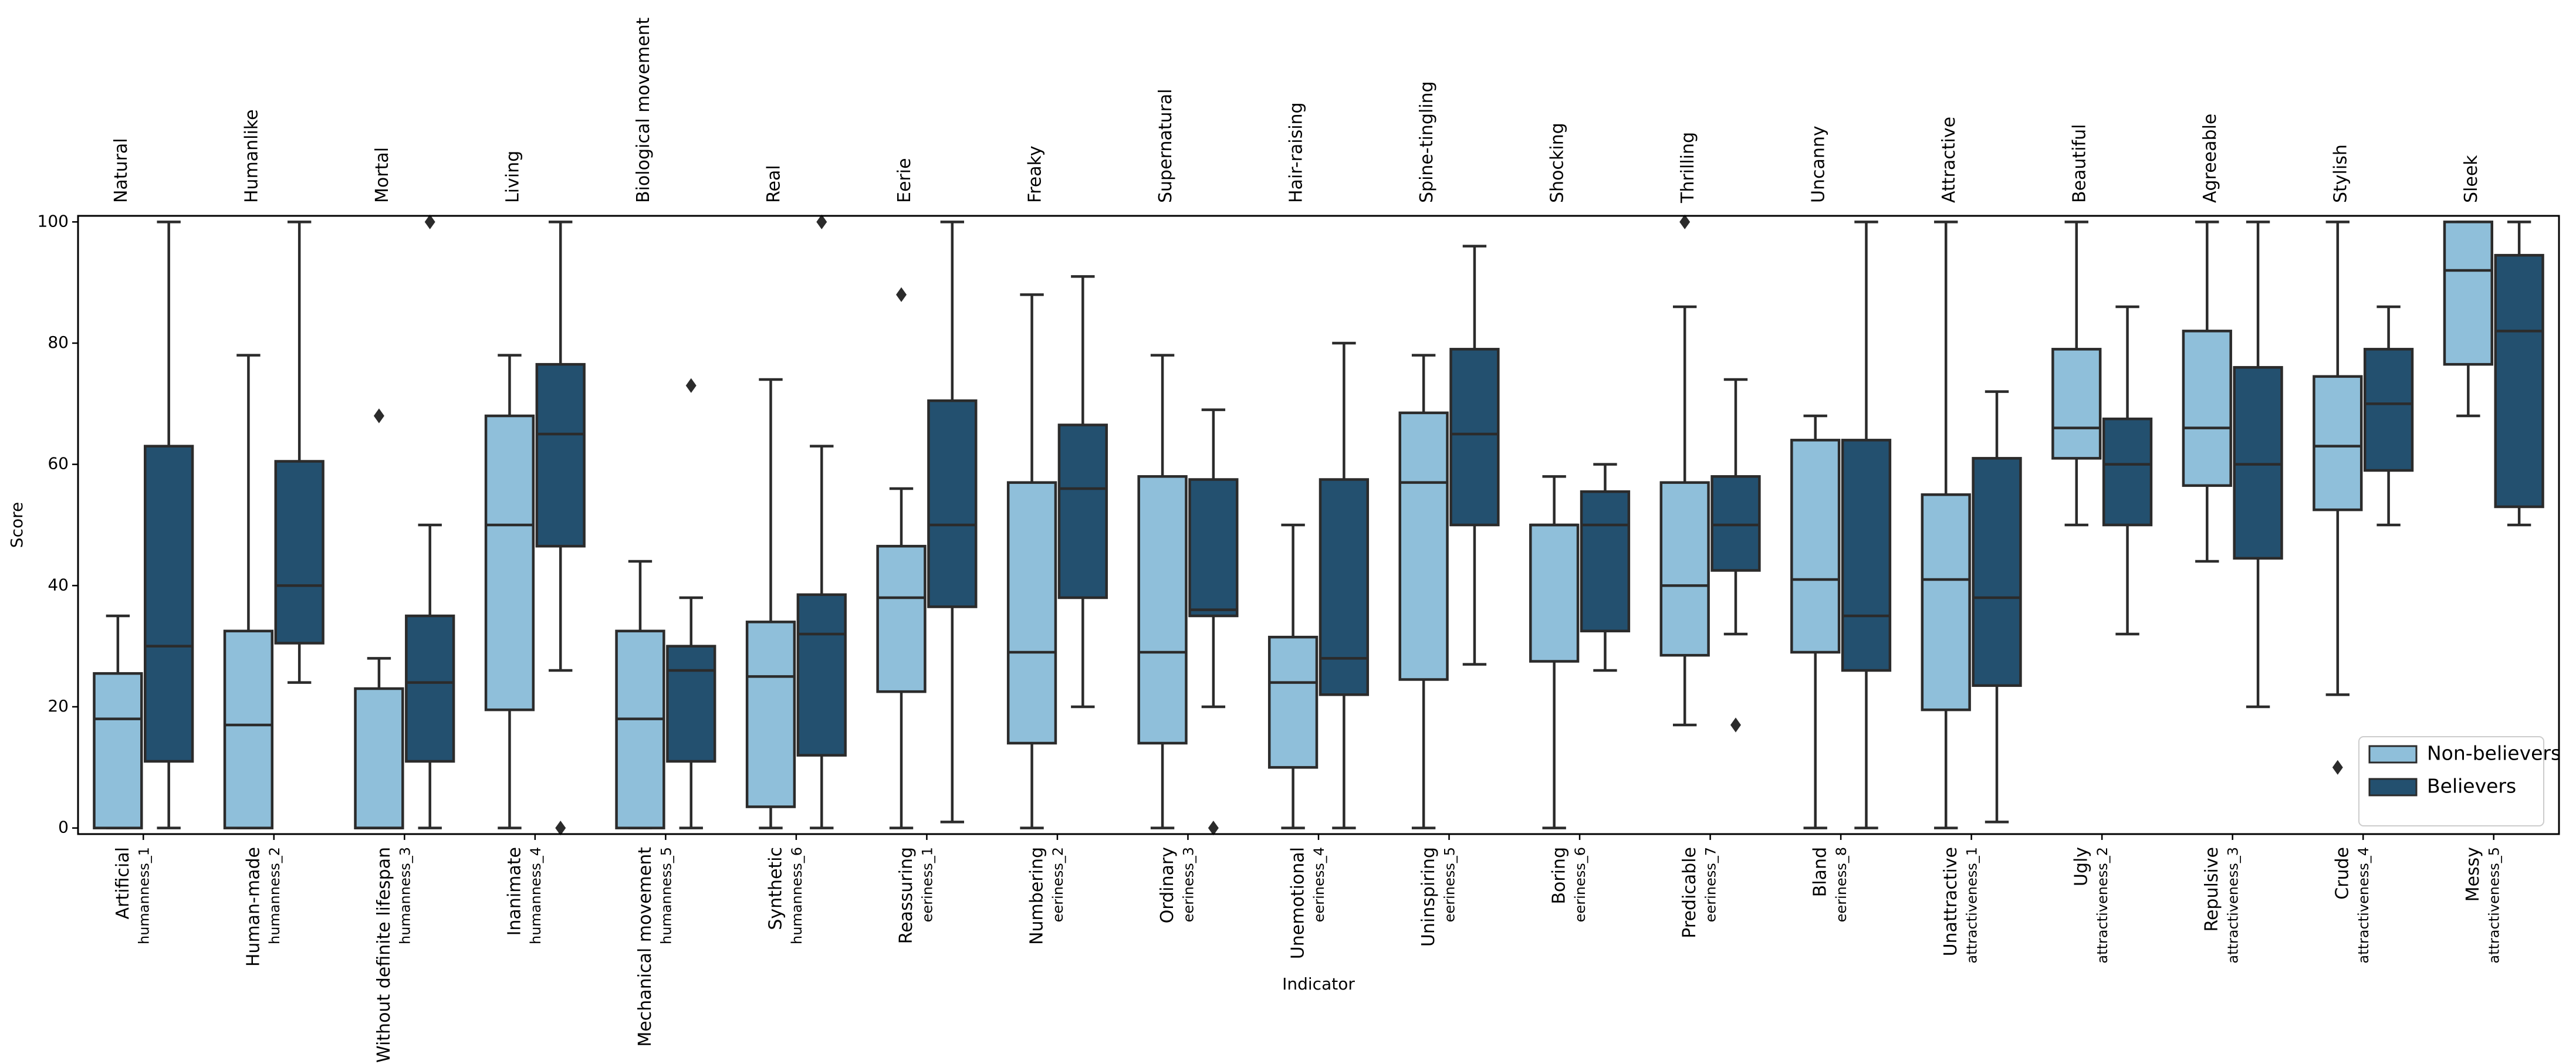 The image size is (2576, 1064). I want to click on top-tick-label: Agreeable, so click(2210, 158).